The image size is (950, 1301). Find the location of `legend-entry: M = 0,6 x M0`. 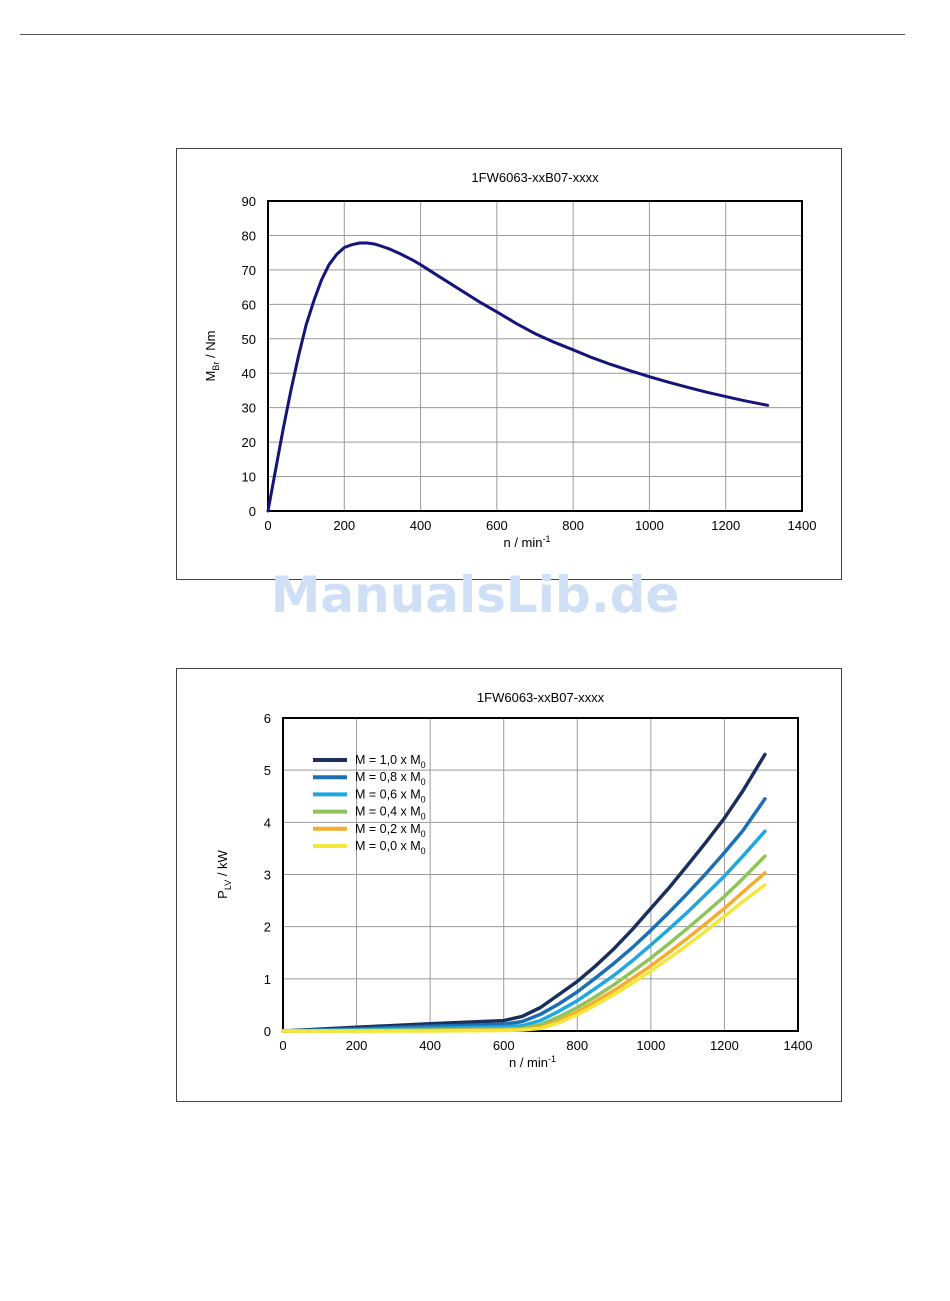

legend-entry: M = 0,6 x M0 is located at coordinates (390, 795).